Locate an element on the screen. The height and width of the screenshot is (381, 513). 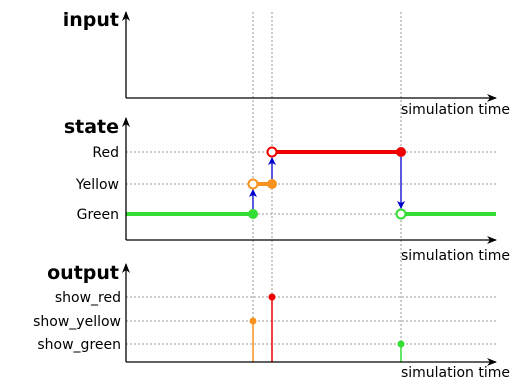
output-panel-title: output is located at coordinates (83, 273).